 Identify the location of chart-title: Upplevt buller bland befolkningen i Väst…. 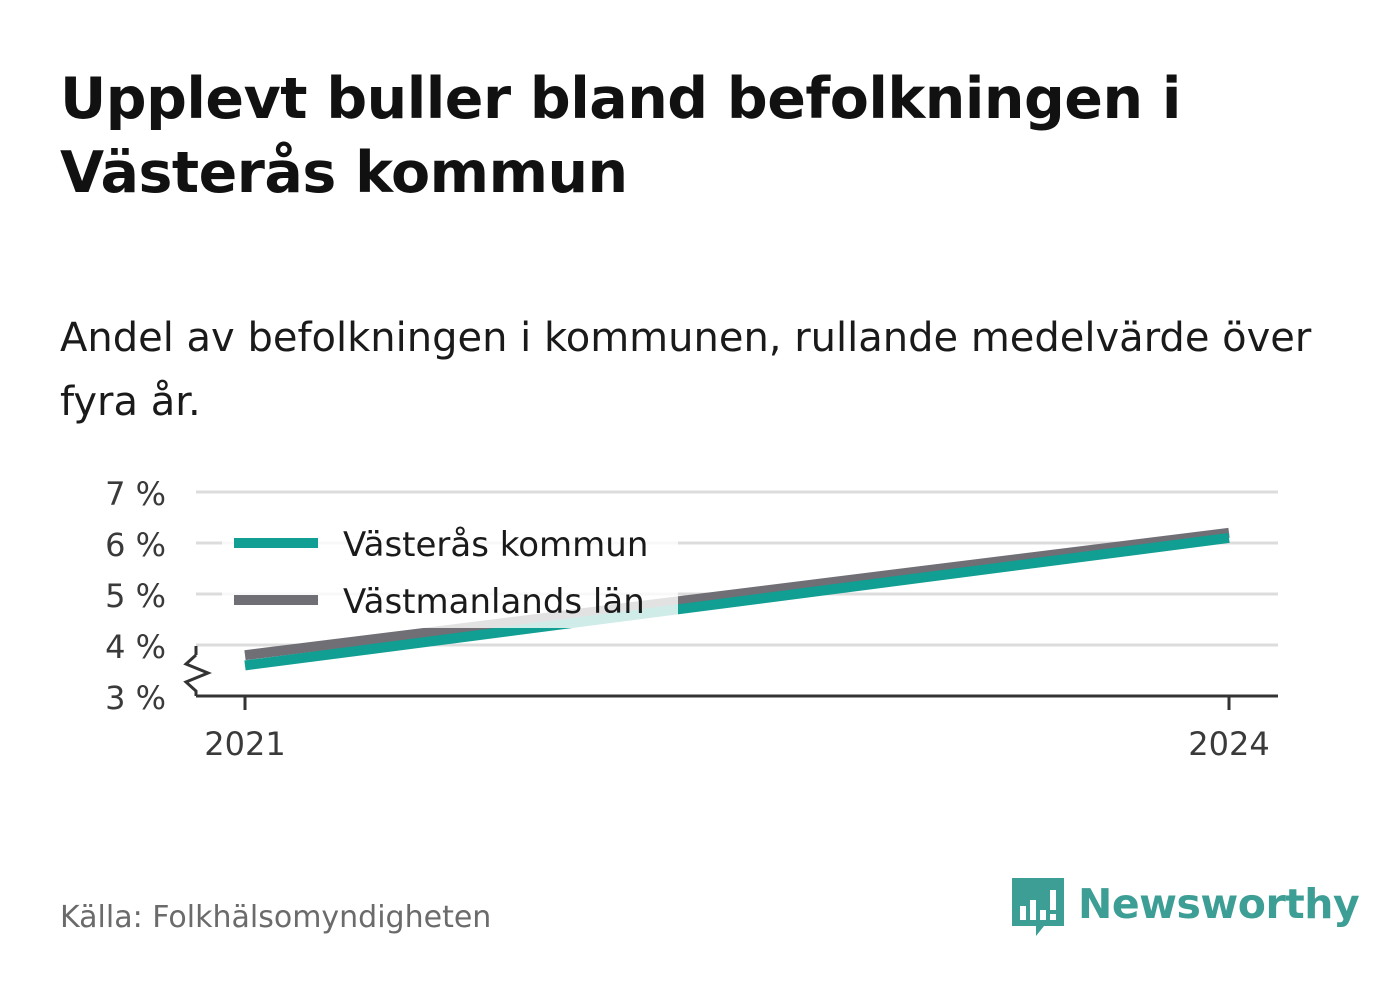
(620, 136).